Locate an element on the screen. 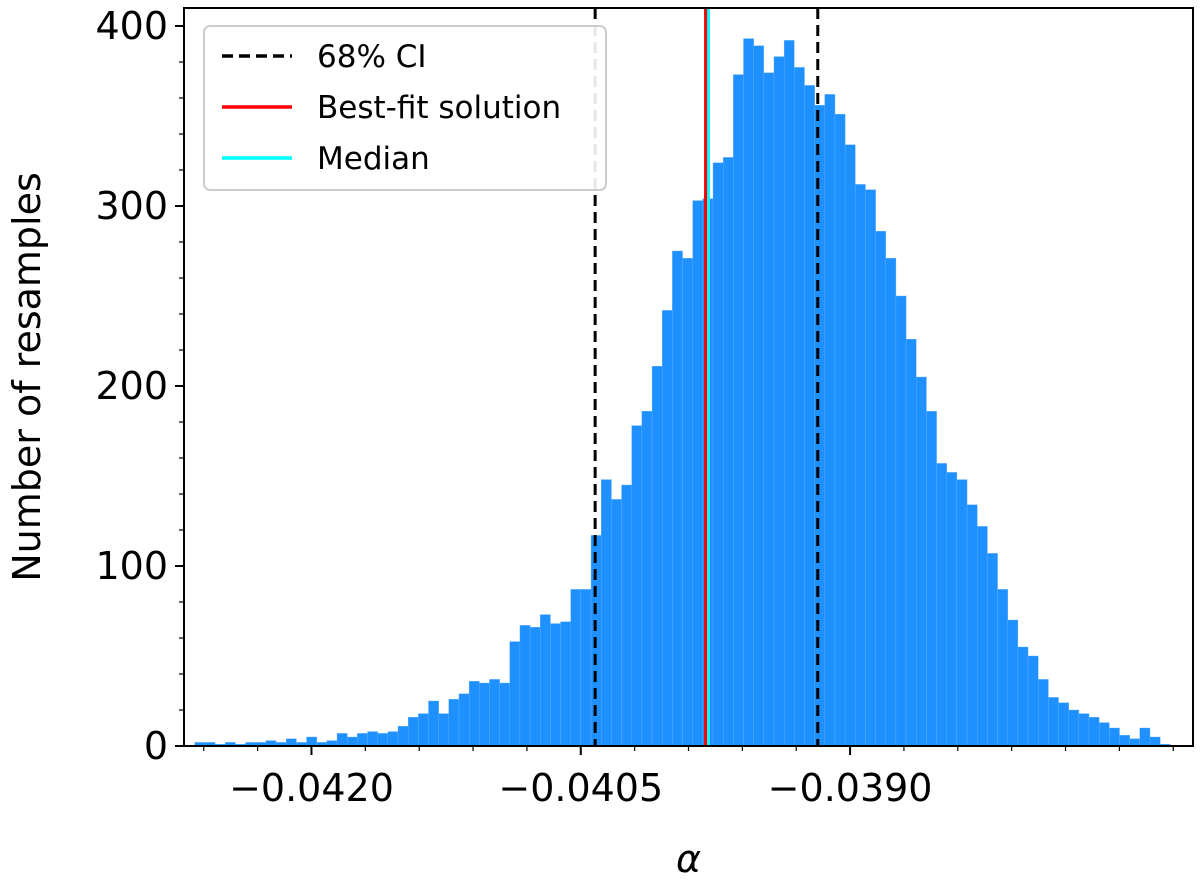 The height and width of the screenshot is (883, 1200). x-axis-label: α is located at coordinates (688, 859).